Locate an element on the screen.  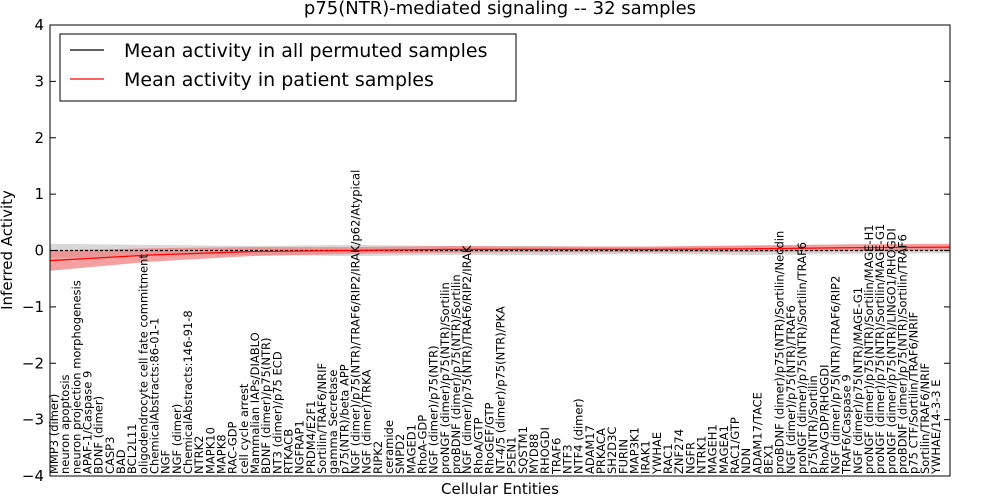
entity-label: oligodendrocyte cell fate commitment is located at coordinates (143, 364).